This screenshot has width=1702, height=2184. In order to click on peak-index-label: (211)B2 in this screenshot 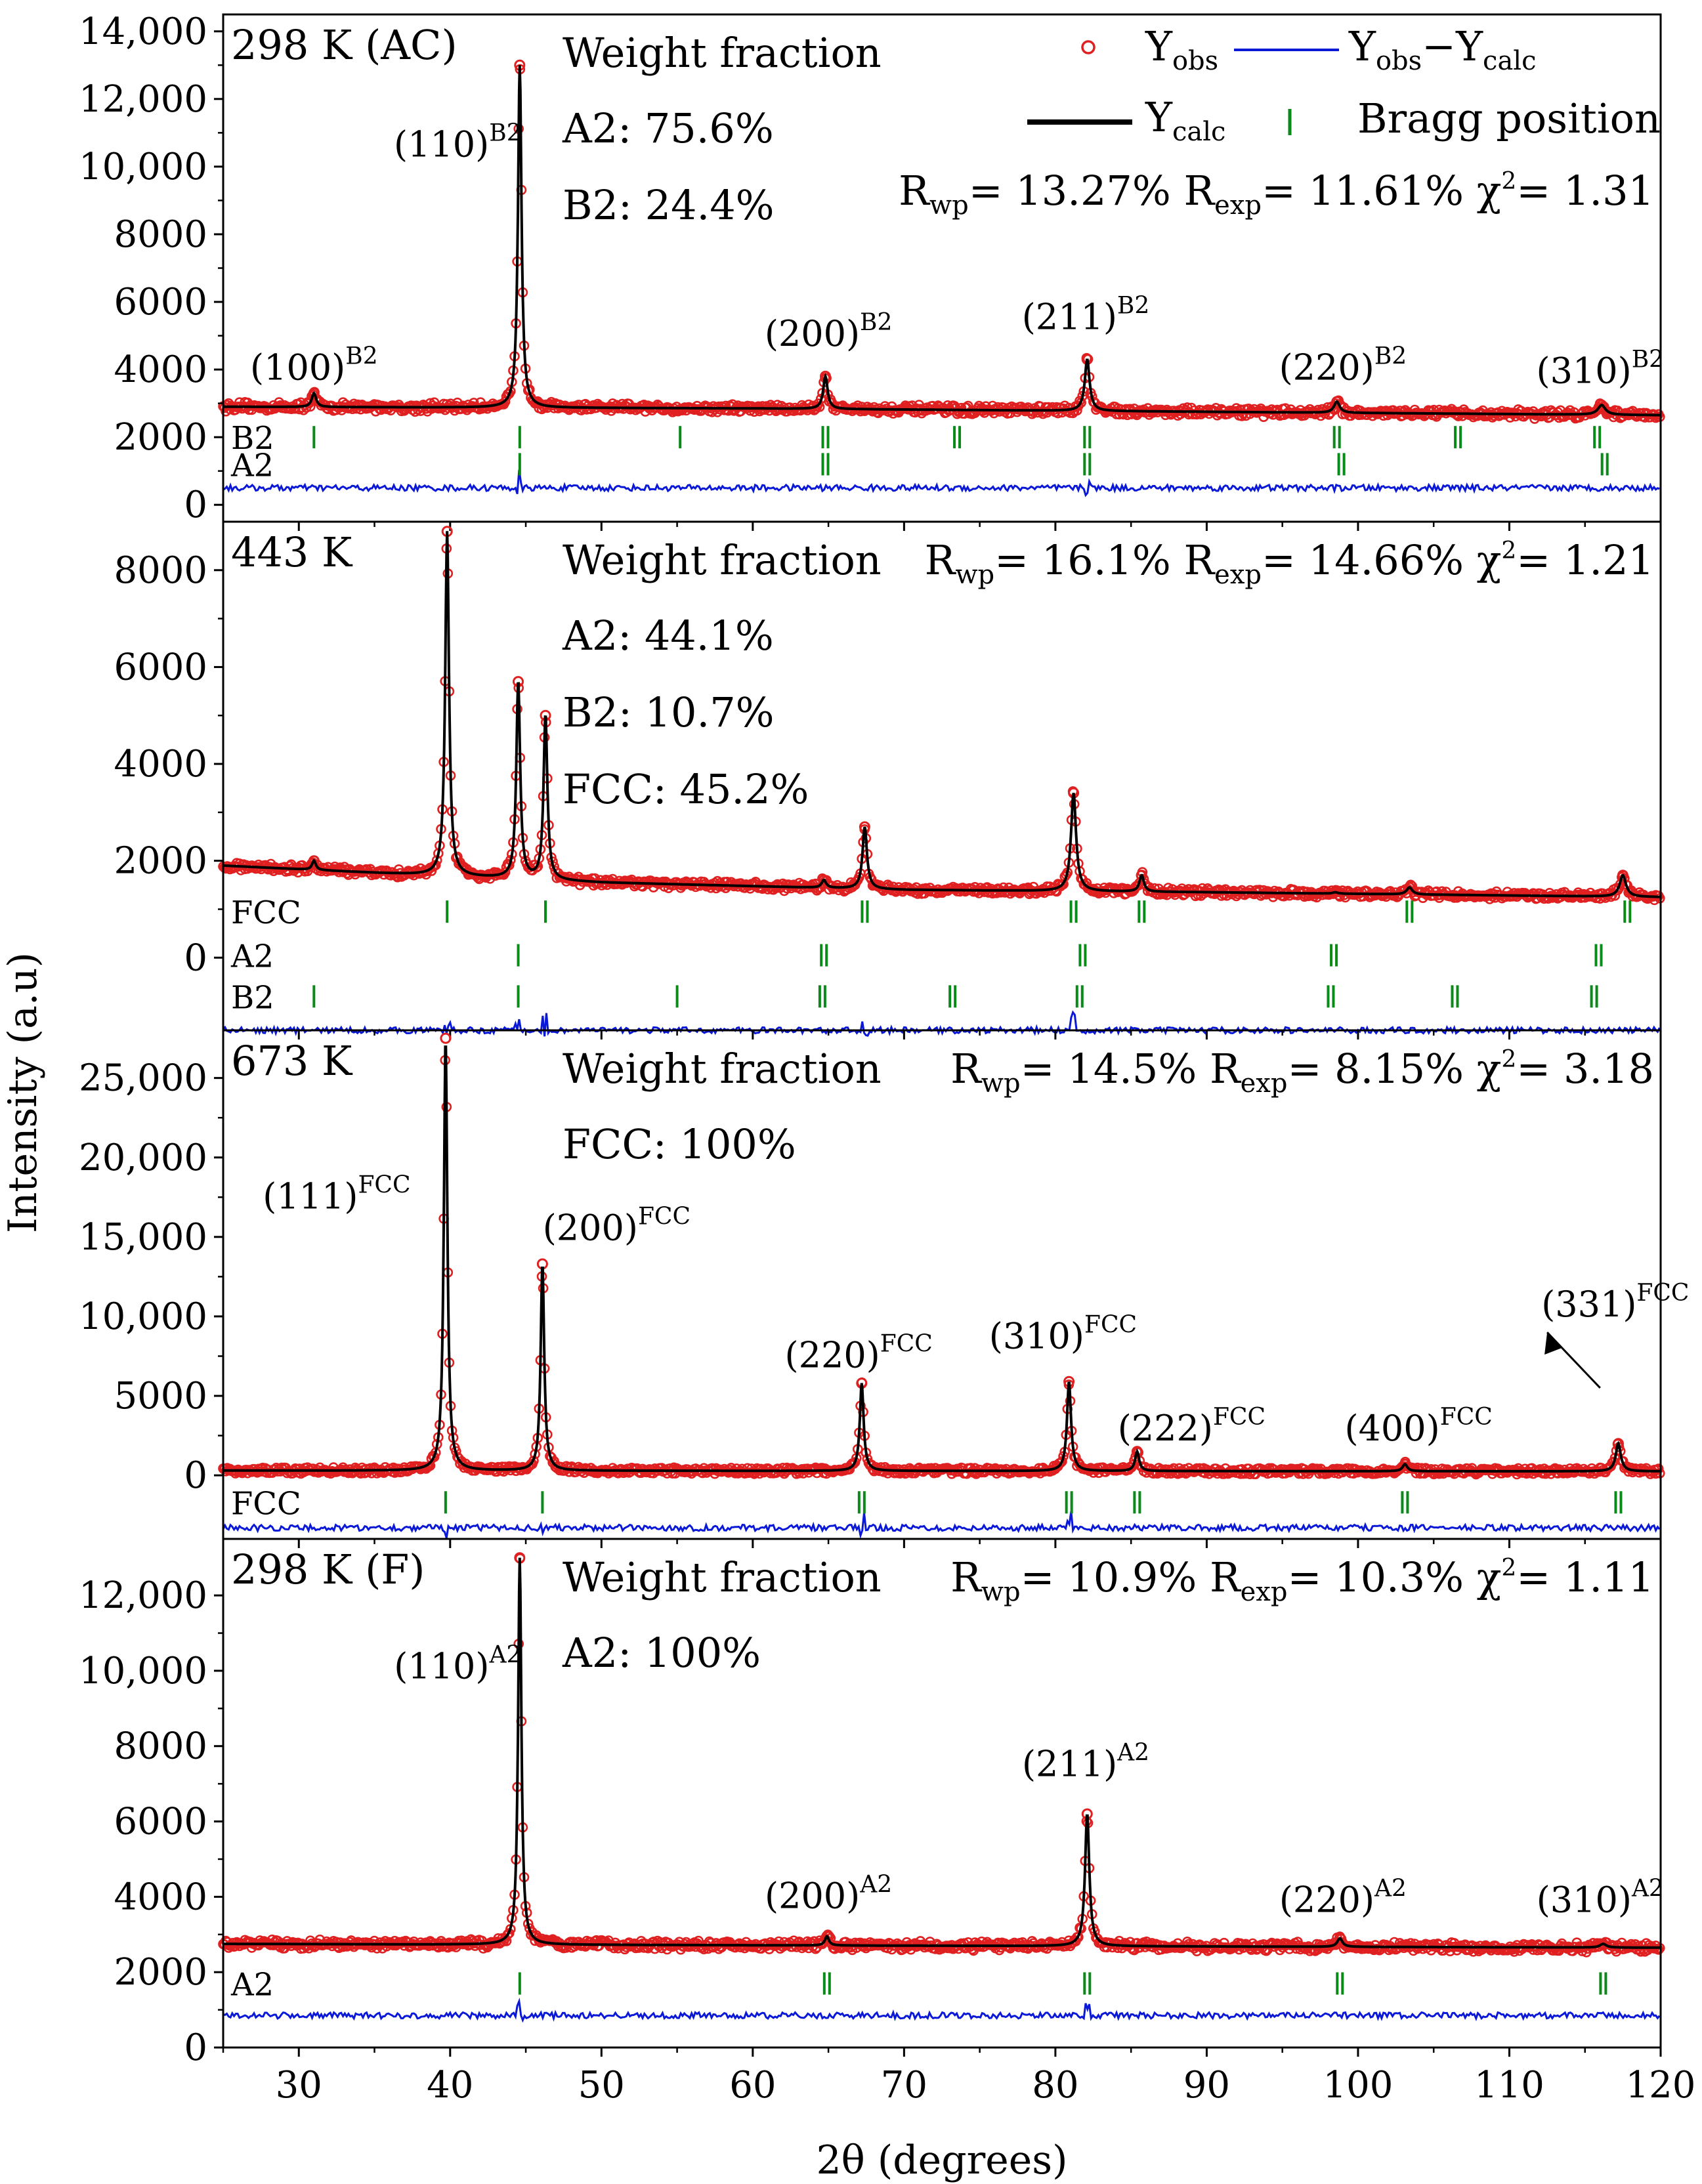, I will do `click(1086, 314)`.